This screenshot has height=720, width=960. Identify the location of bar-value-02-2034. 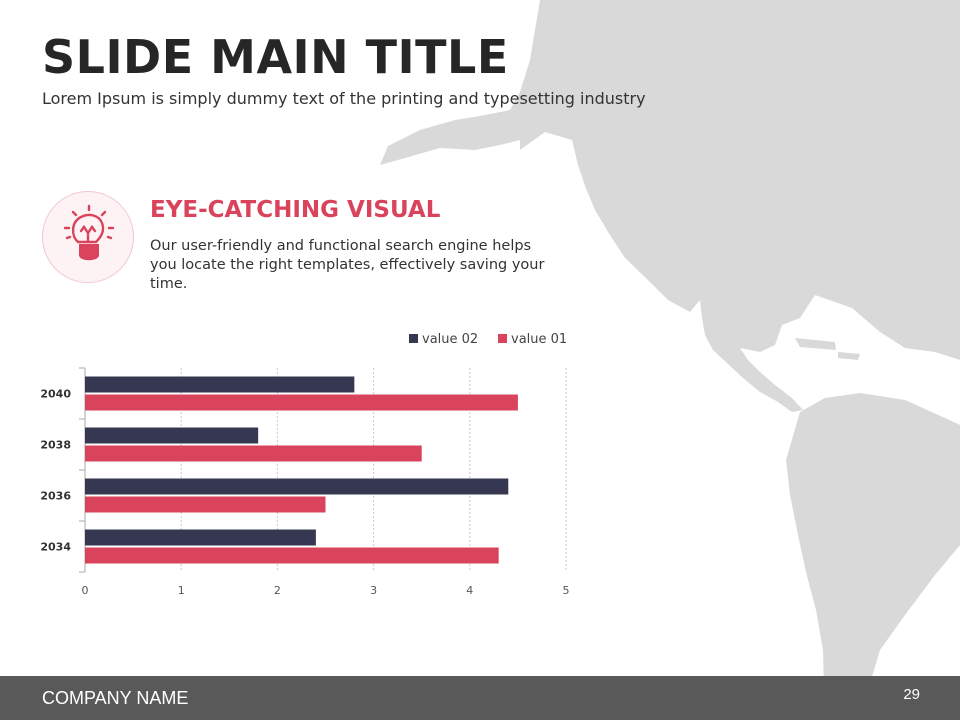
(200, 537).